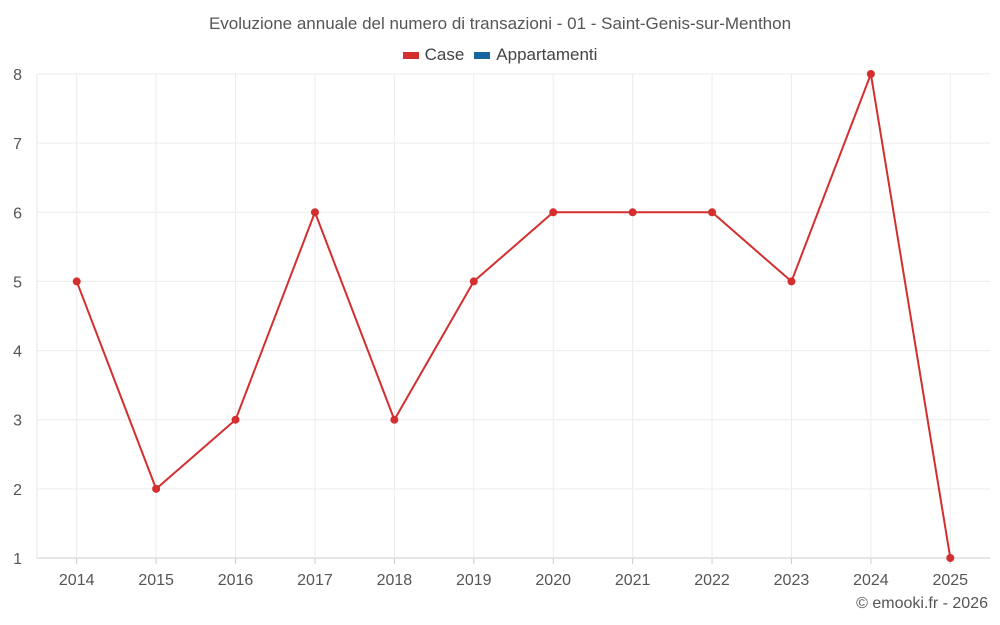  What do you see at coordinates (395, 580) in the screenshot?
I see `x-tick-label: 2018` at bounding box center [395, 580].